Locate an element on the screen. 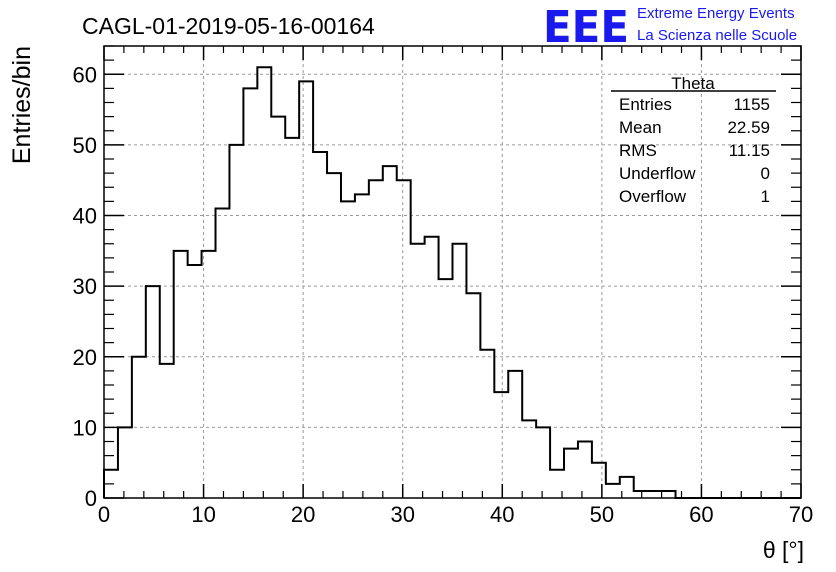 This screenshot has height=572, width=836. stats-label: RMS is located at coordinates (638, 150).